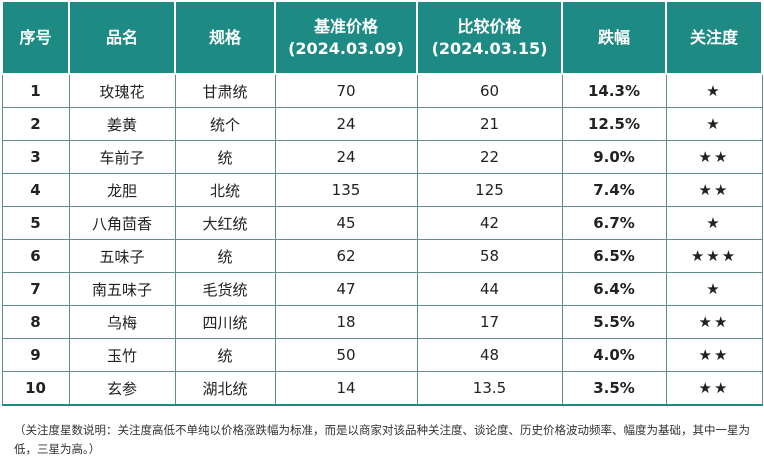  Describe the element at coordinates (346, 190) in the screenshot. I see `cell-base-price: 135` at that location.